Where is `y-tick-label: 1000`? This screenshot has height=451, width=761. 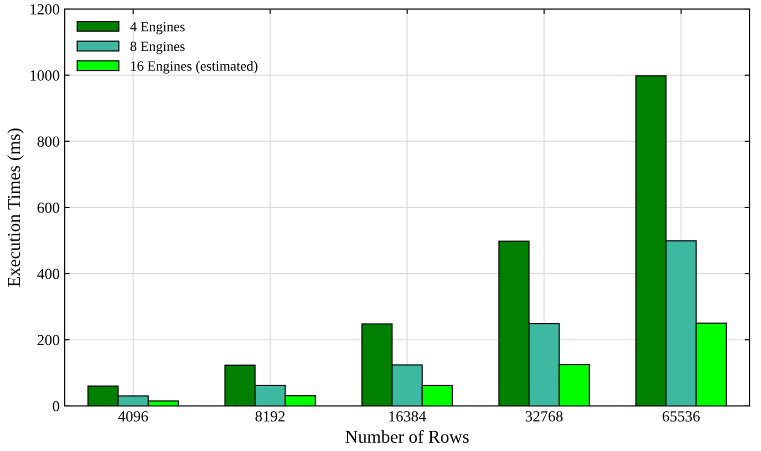
y-tick-label: 1000 is located at coordinates (45, 75).